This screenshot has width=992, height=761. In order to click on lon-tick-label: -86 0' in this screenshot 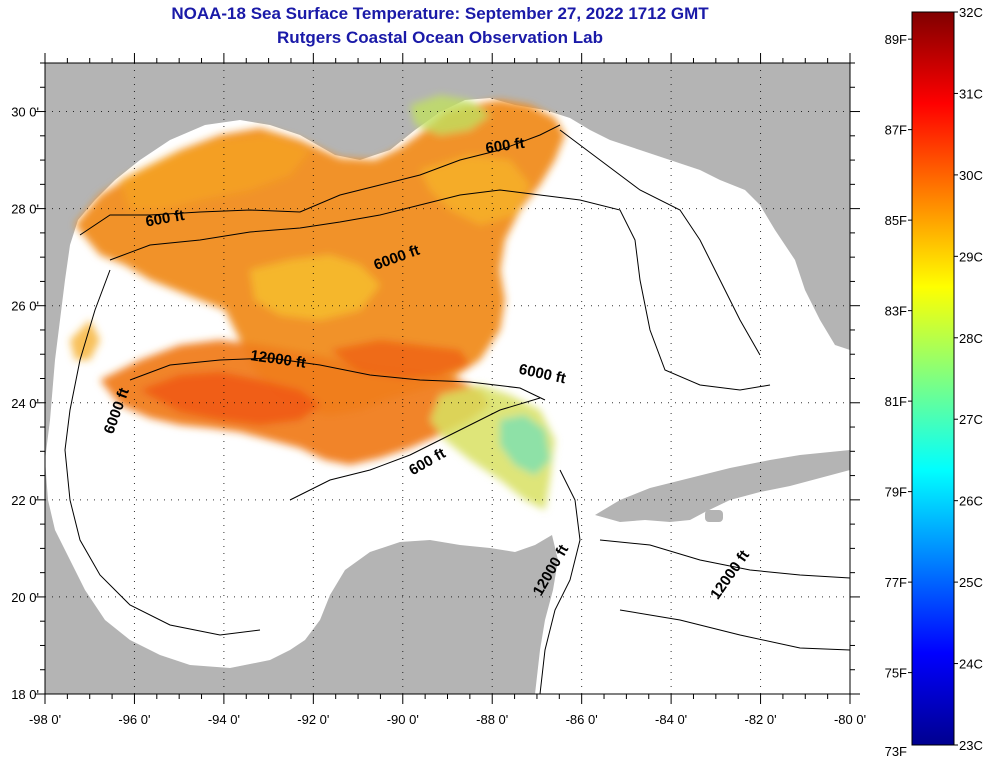, I will do `click(582, 719)`.